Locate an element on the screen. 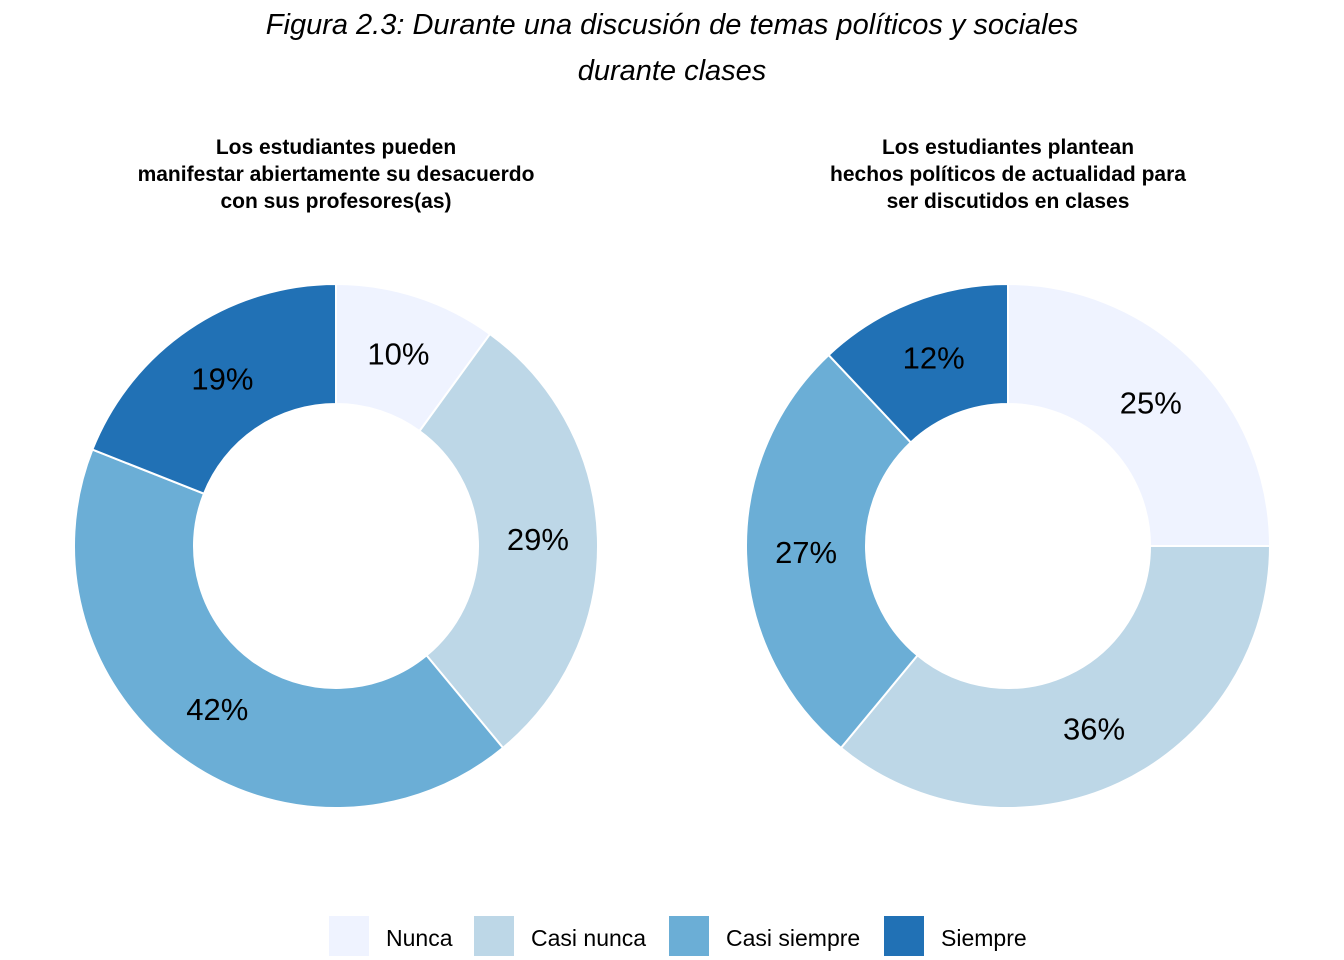  legend-swatch-nunca is located at coordinates (349, 936).